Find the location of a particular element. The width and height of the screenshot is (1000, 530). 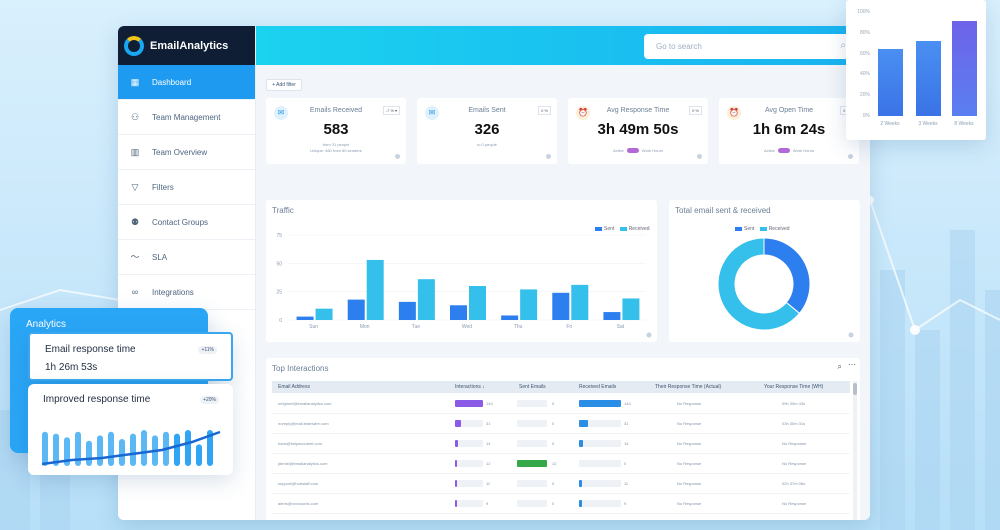

col-sent: Sent Emails is located at coordinates (532, 387).